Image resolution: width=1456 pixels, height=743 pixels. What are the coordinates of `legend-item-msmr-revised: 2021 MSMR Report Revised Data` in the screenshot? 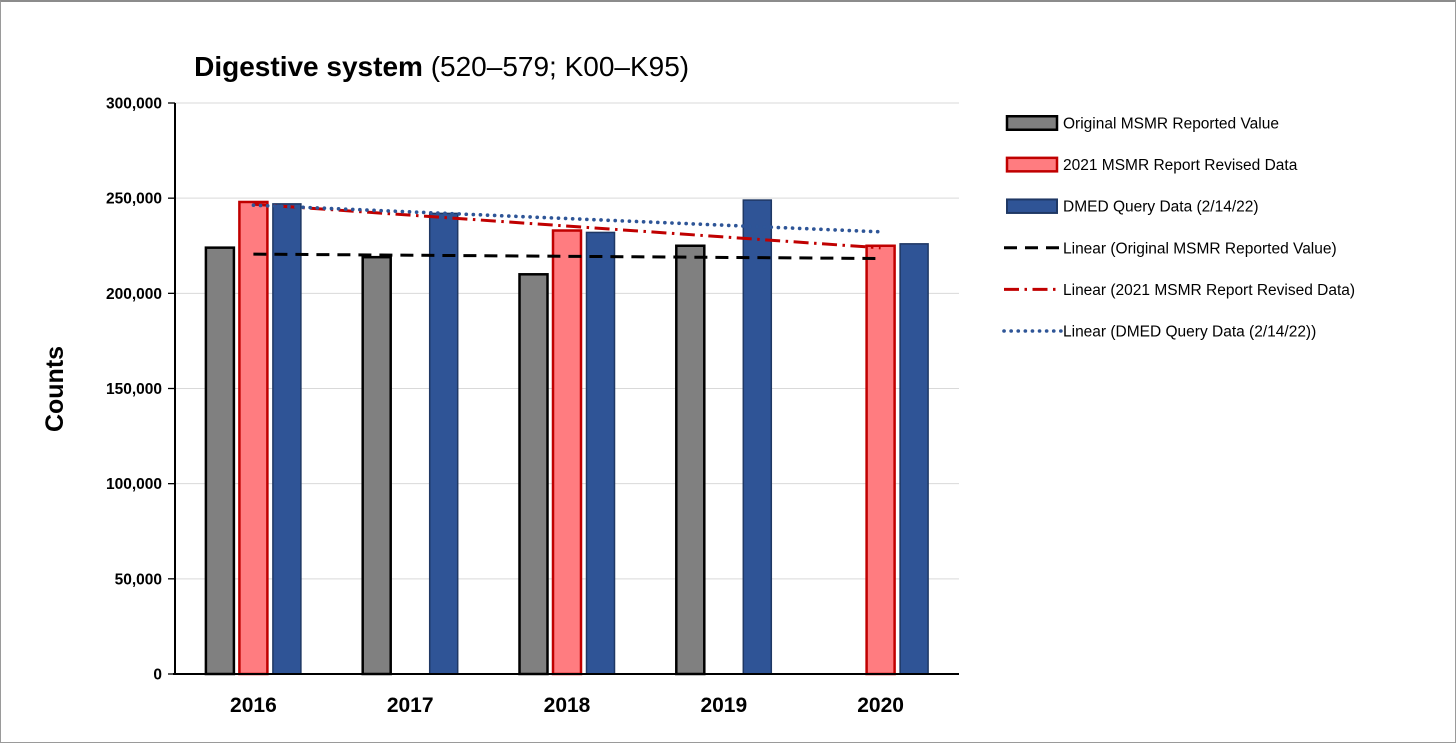 It's located at (1151, 165).